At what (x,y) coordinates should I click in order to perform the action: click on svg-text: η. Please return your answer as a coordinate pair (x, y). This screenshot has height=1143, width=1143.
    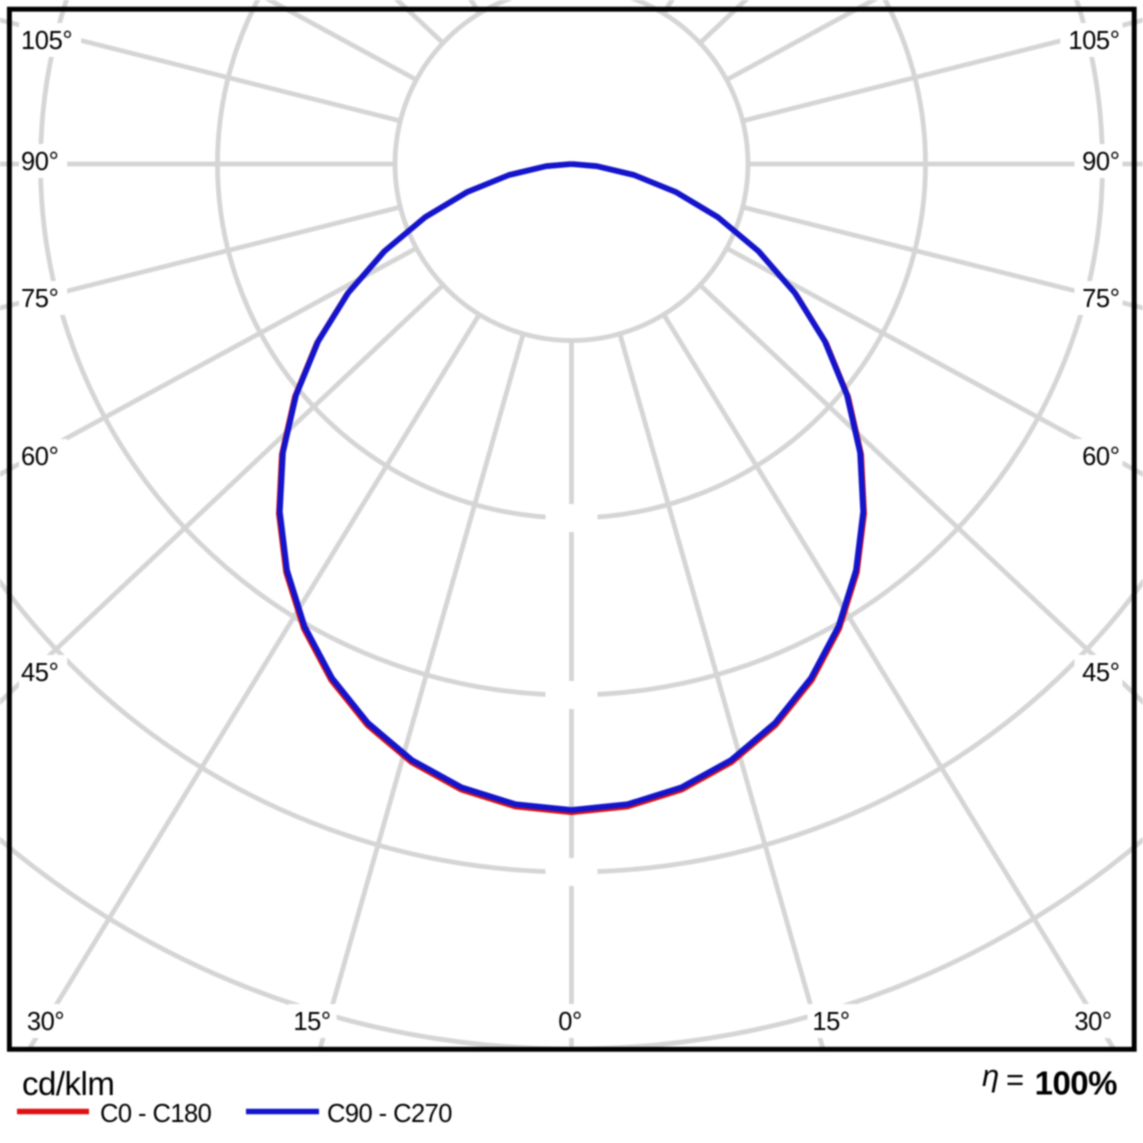
    Looking at the image, I should click on (990, 1075).